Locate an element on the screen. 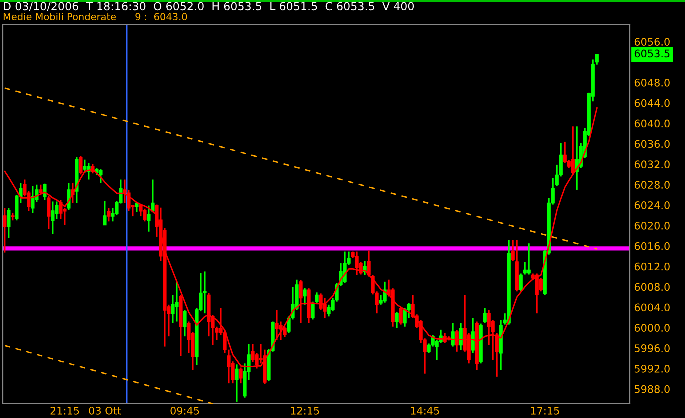 The image size is (685, 418). y-tick-label: 6004.0 is located at coordinates (652, 308).